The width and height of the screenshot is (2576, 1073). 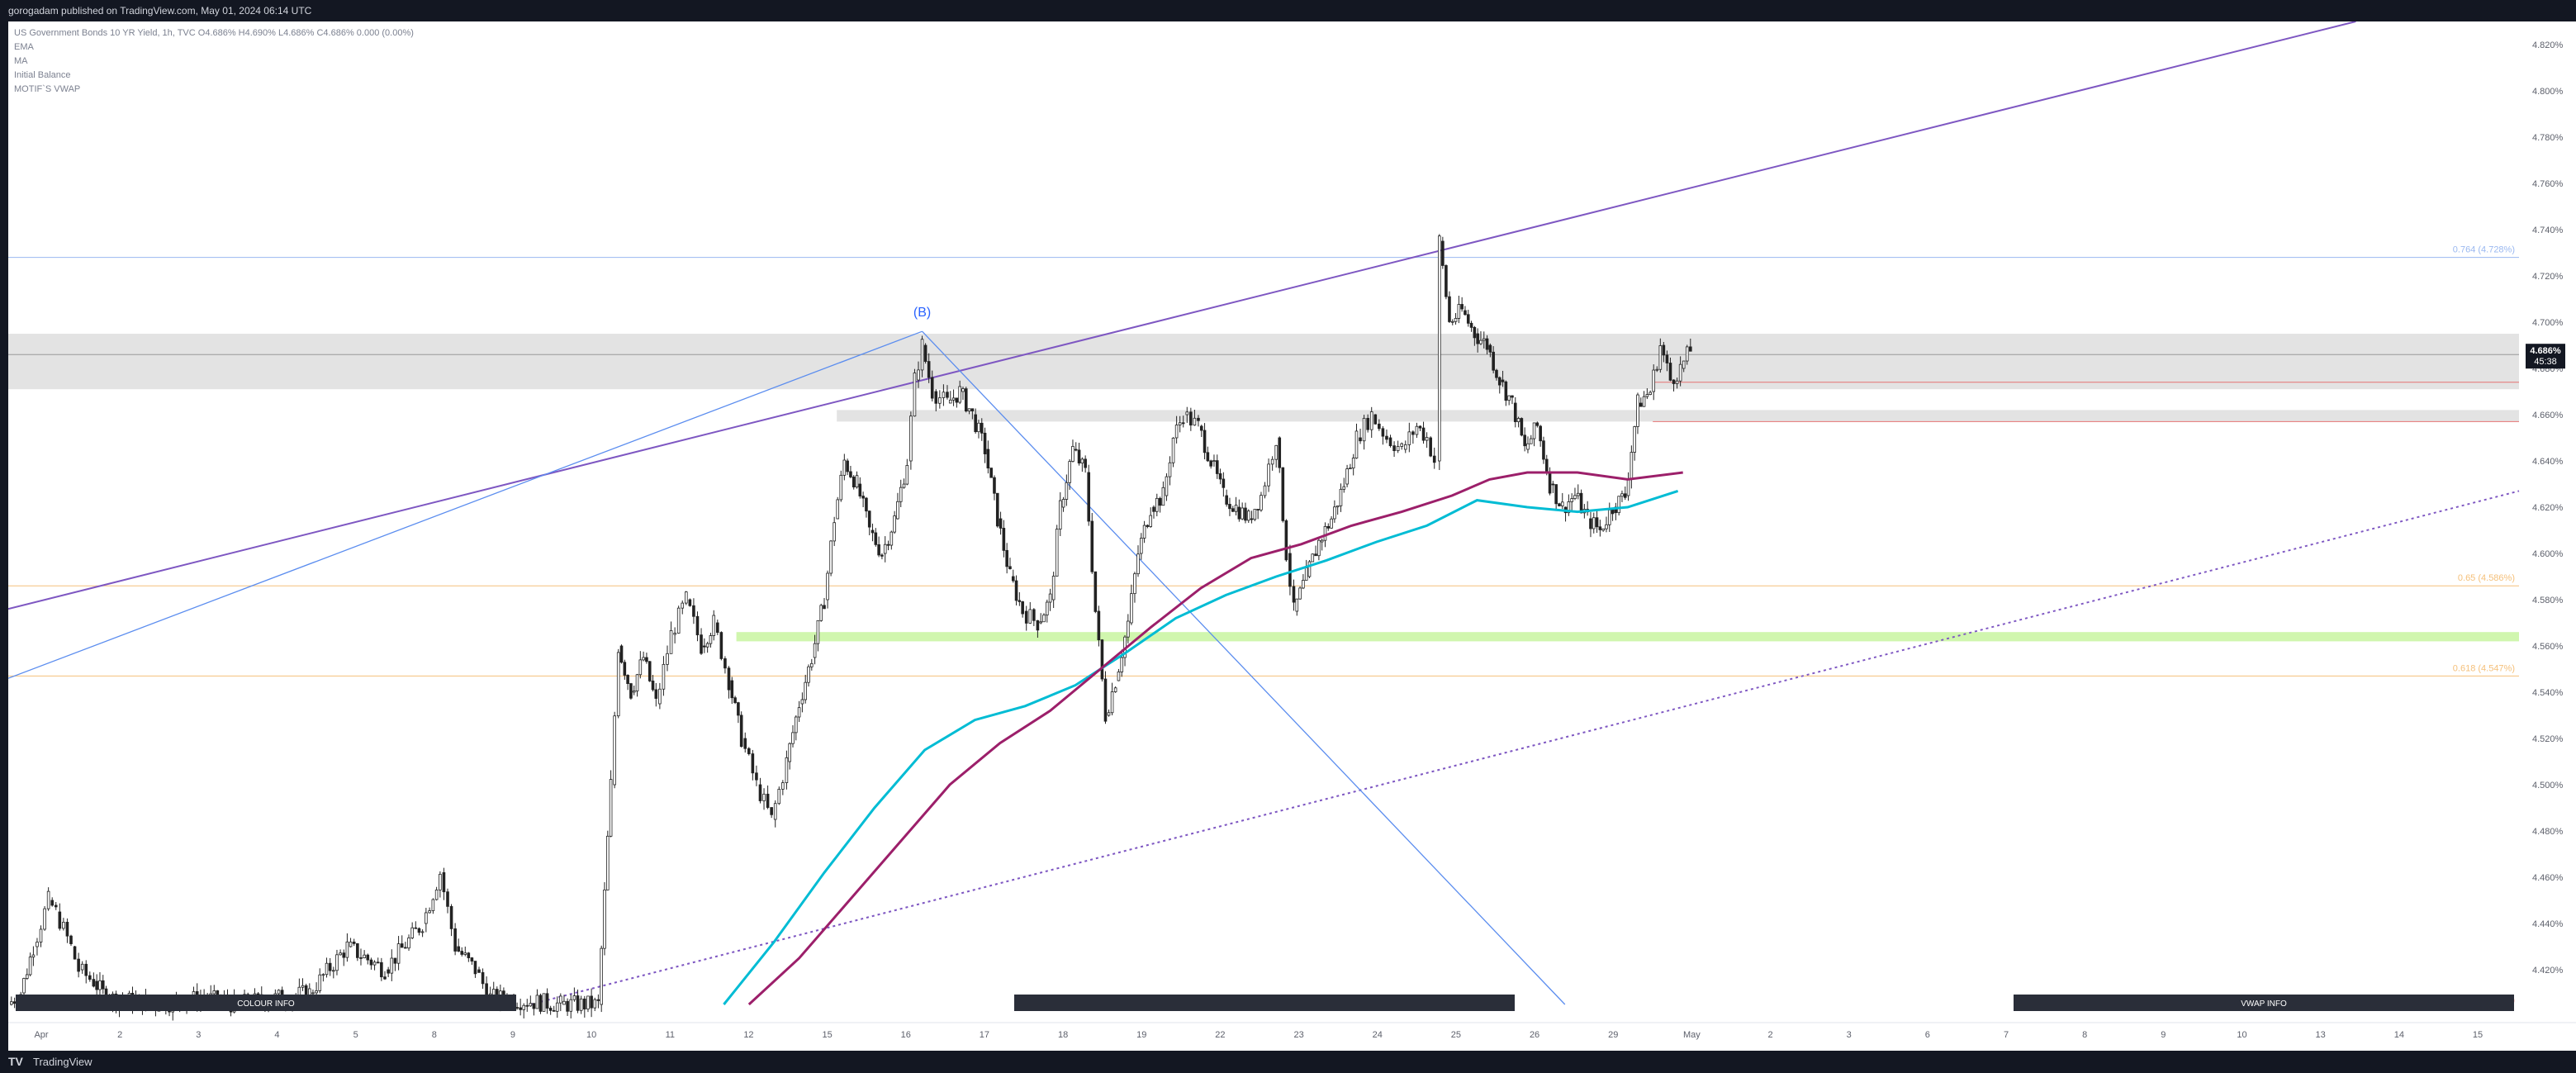 I want to click on x-tick-label: 11, so click(x=670, y=1035).